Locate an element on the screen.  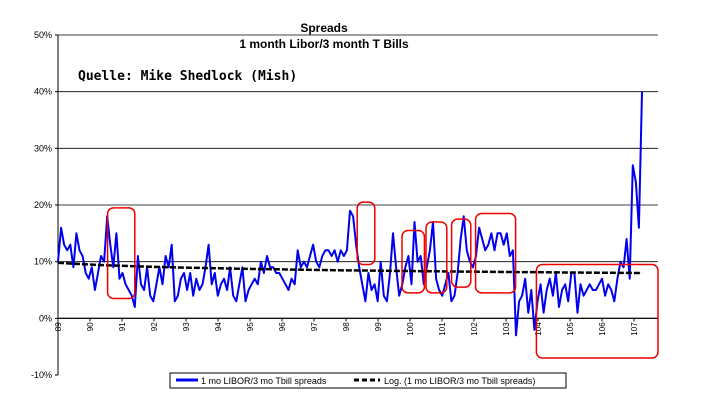
x-tick-label: 96 is located at coordinates (282, 326).